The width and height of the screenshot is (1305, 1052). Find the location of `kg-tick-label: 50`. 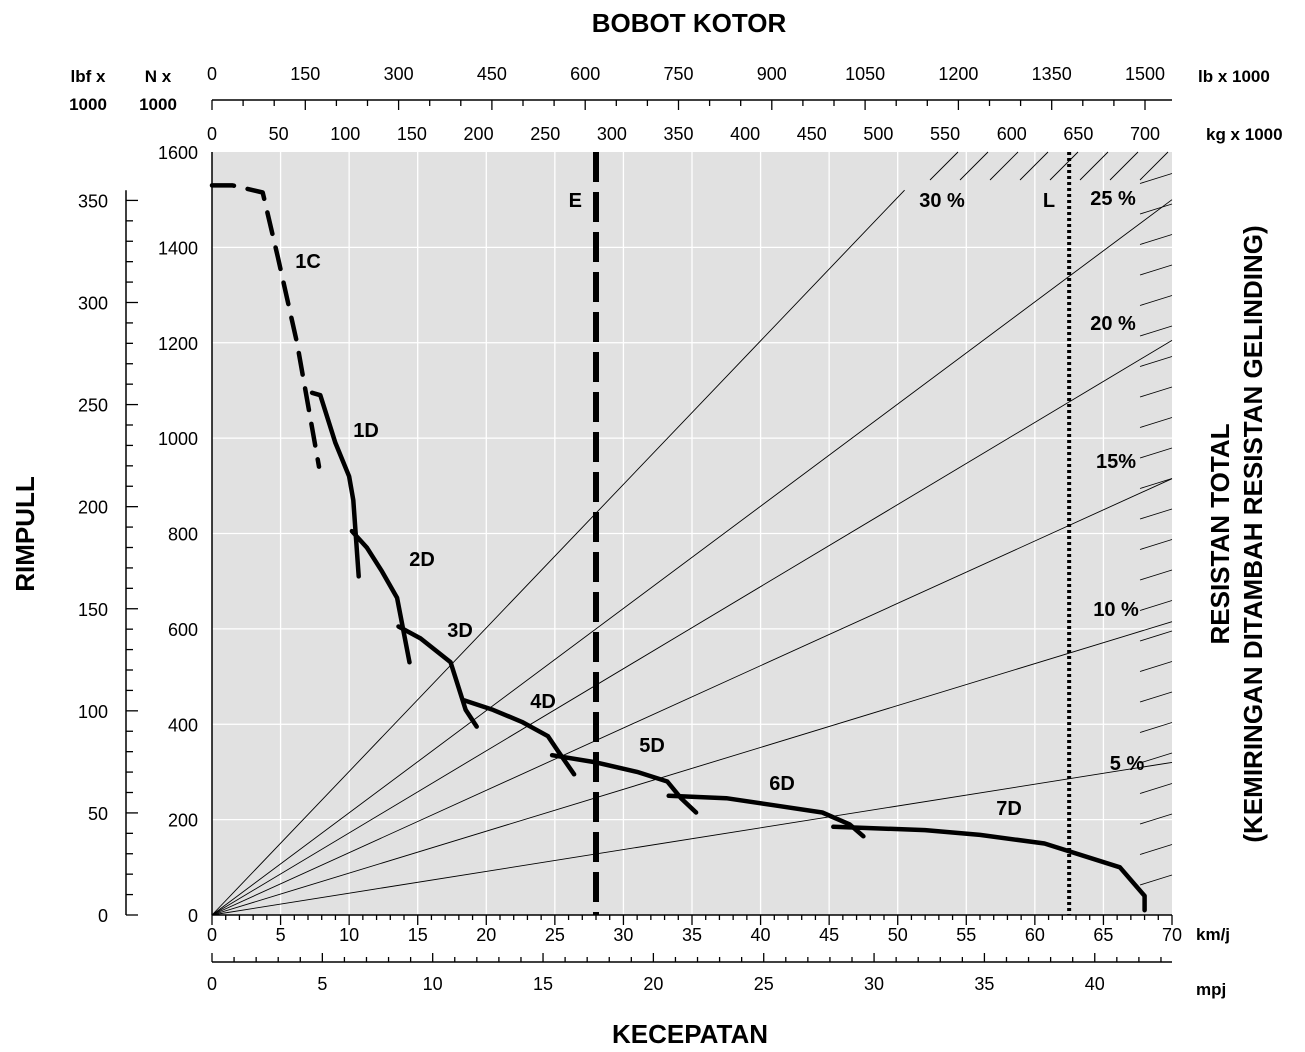

kg-tick-label: 50 is located at coordinates (279, 134).